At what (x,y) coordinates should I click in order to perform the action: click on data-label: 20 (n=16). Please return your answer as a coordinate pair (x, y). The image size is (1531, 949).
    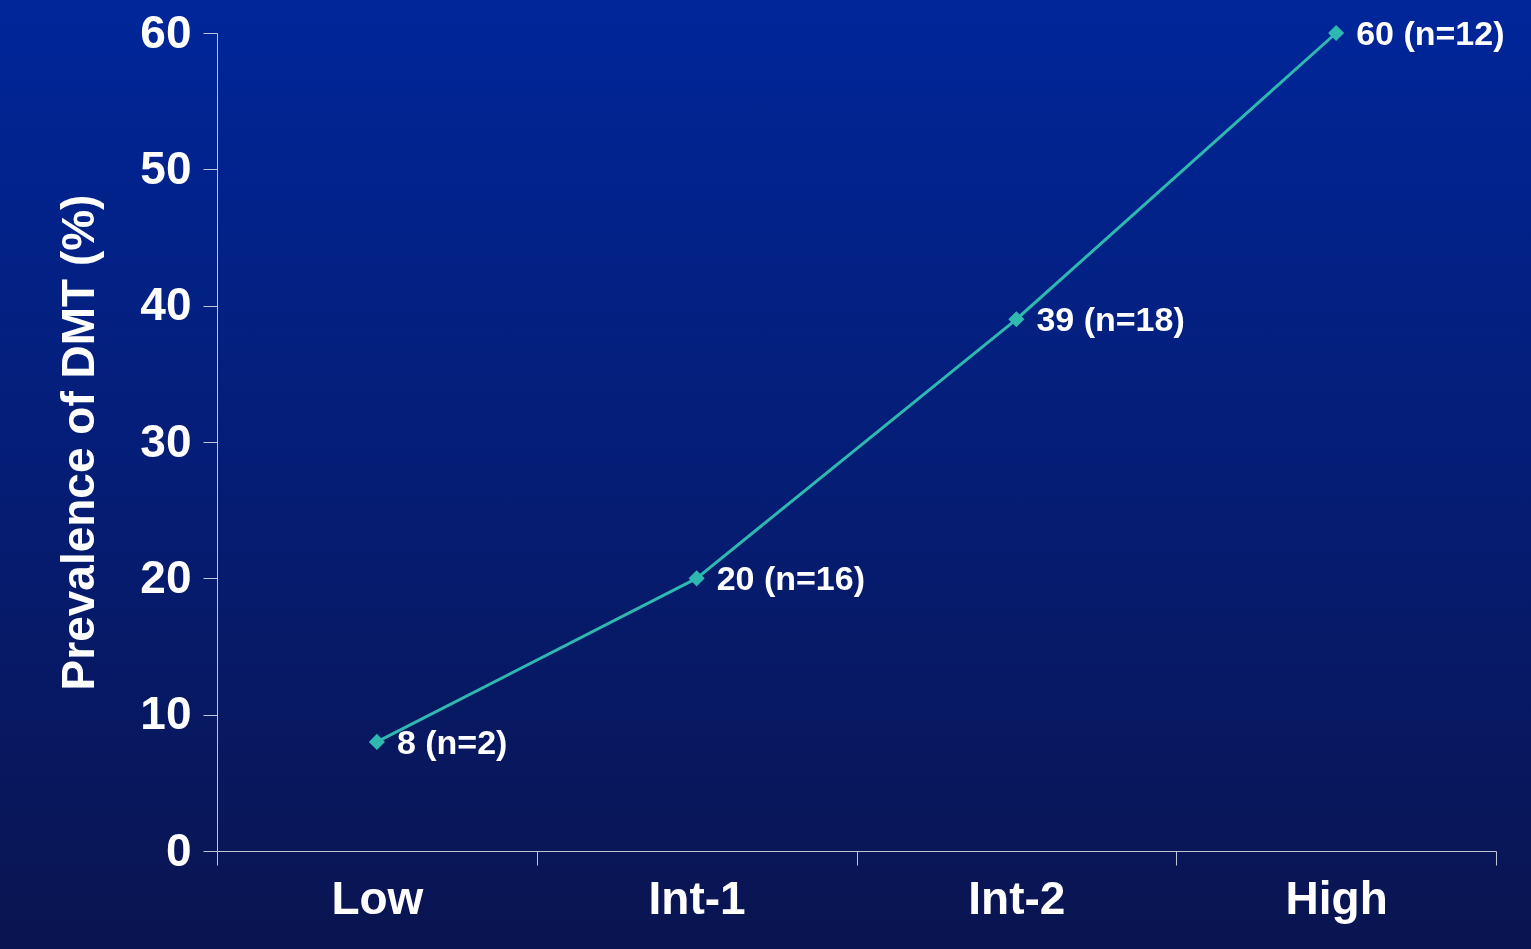
    Looking at the image, I should click on (790, 578).